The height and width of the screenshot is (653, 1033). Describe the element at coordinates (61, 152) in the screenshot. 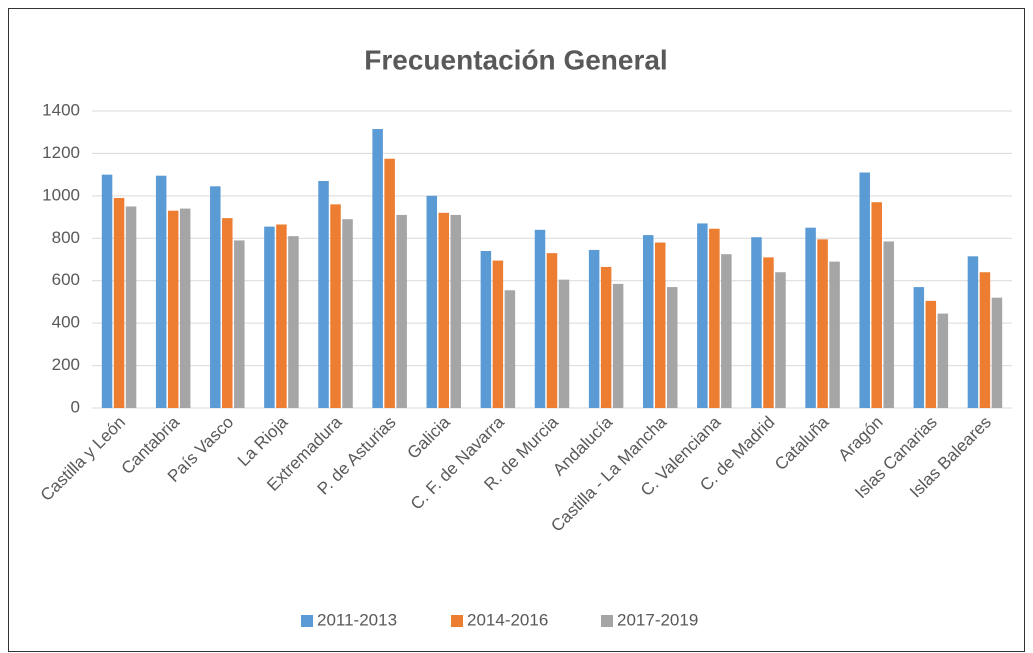

I see `y-tick-label: 1200` at that location.